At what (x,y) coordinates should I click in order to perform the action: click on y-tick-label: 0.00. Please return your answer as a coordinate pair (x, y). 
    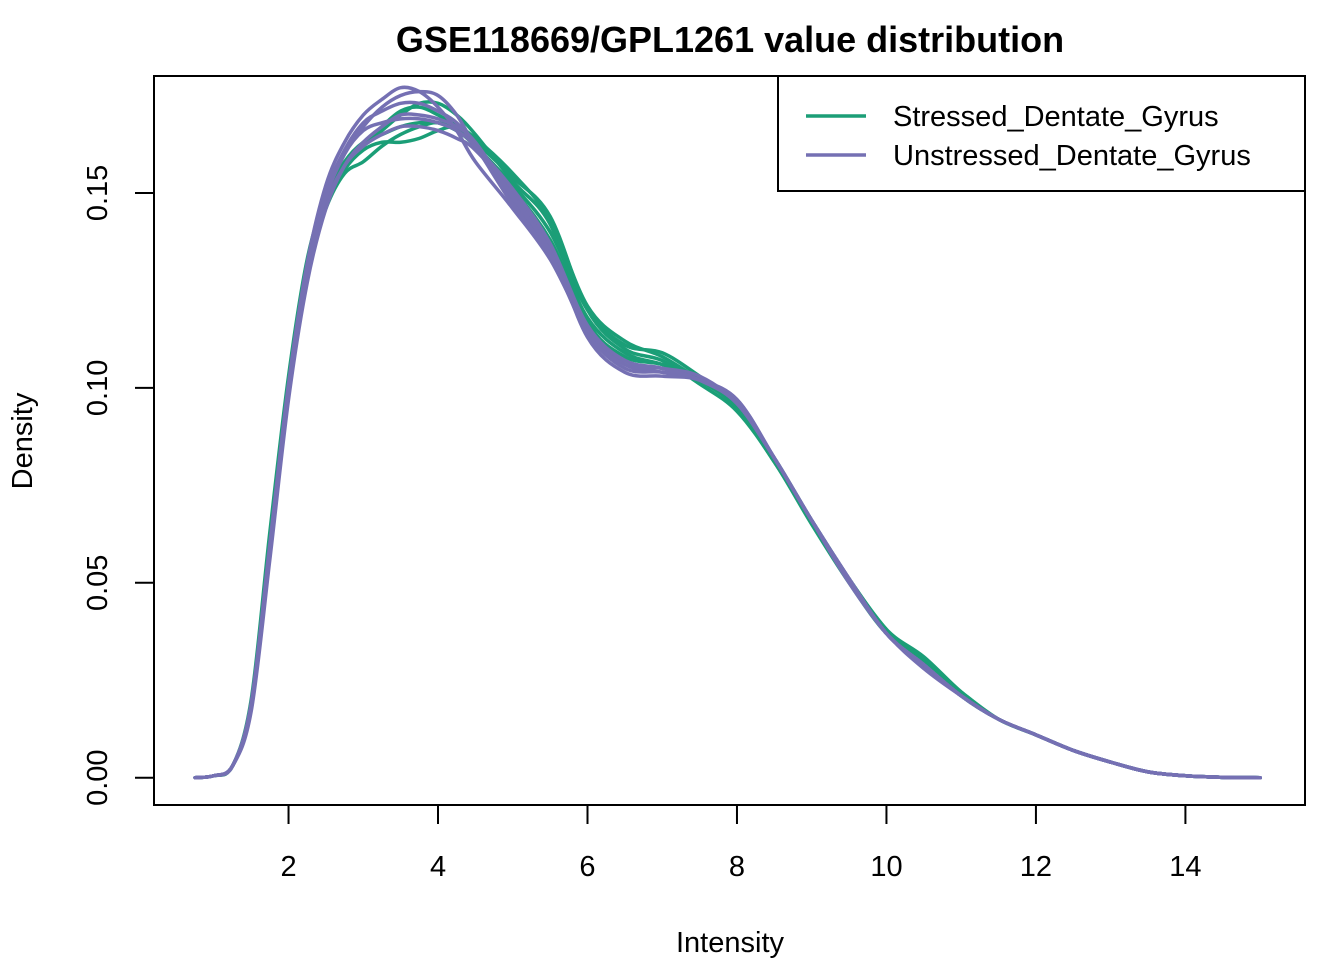
    Looking at the image, I should click on (98, 777).